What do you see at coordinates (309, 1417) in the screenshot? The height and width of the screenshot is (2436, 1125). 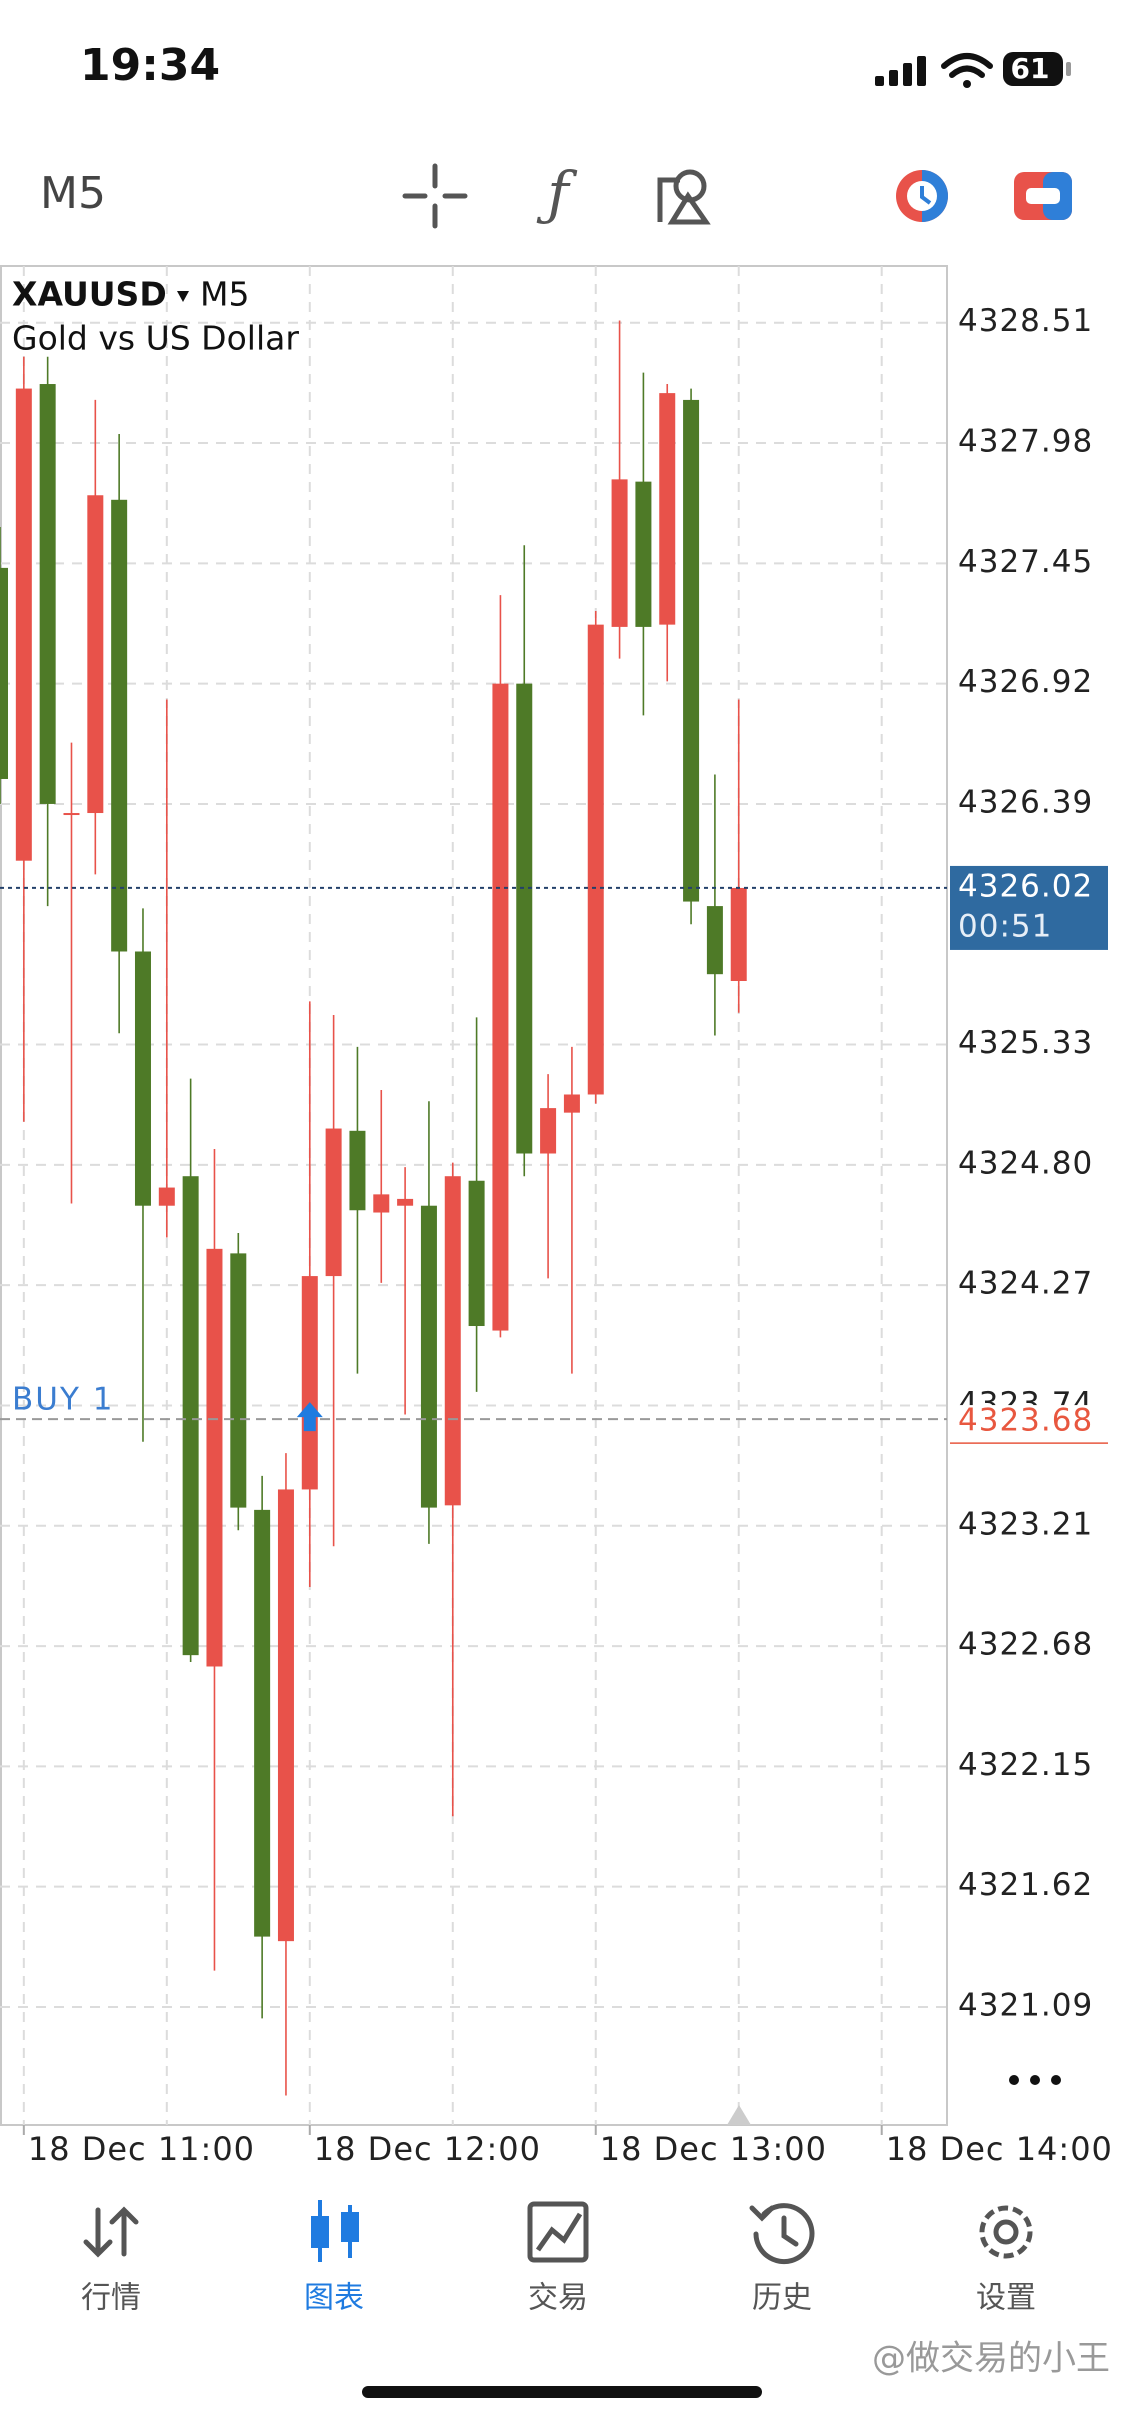 I see `buy-arrow` at bounding box center [309, 1417].